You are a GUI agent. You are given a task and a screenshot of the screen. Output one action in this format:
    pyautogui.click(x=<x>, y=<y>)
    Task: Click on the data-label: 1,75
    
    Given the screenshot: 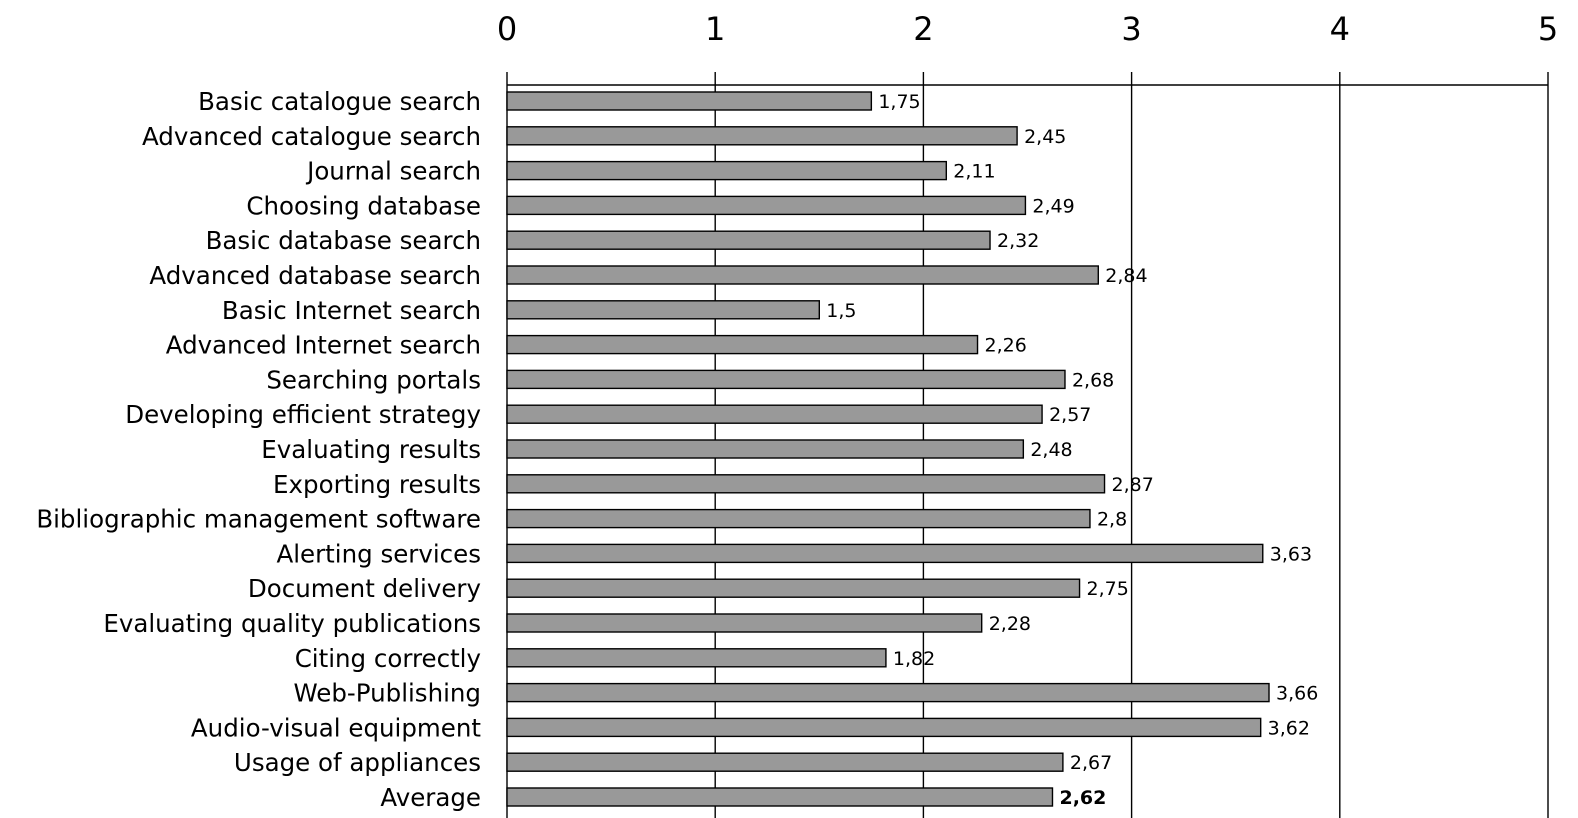 What is the action you would take?
    pyautogui.click(x=899, y=102)
    